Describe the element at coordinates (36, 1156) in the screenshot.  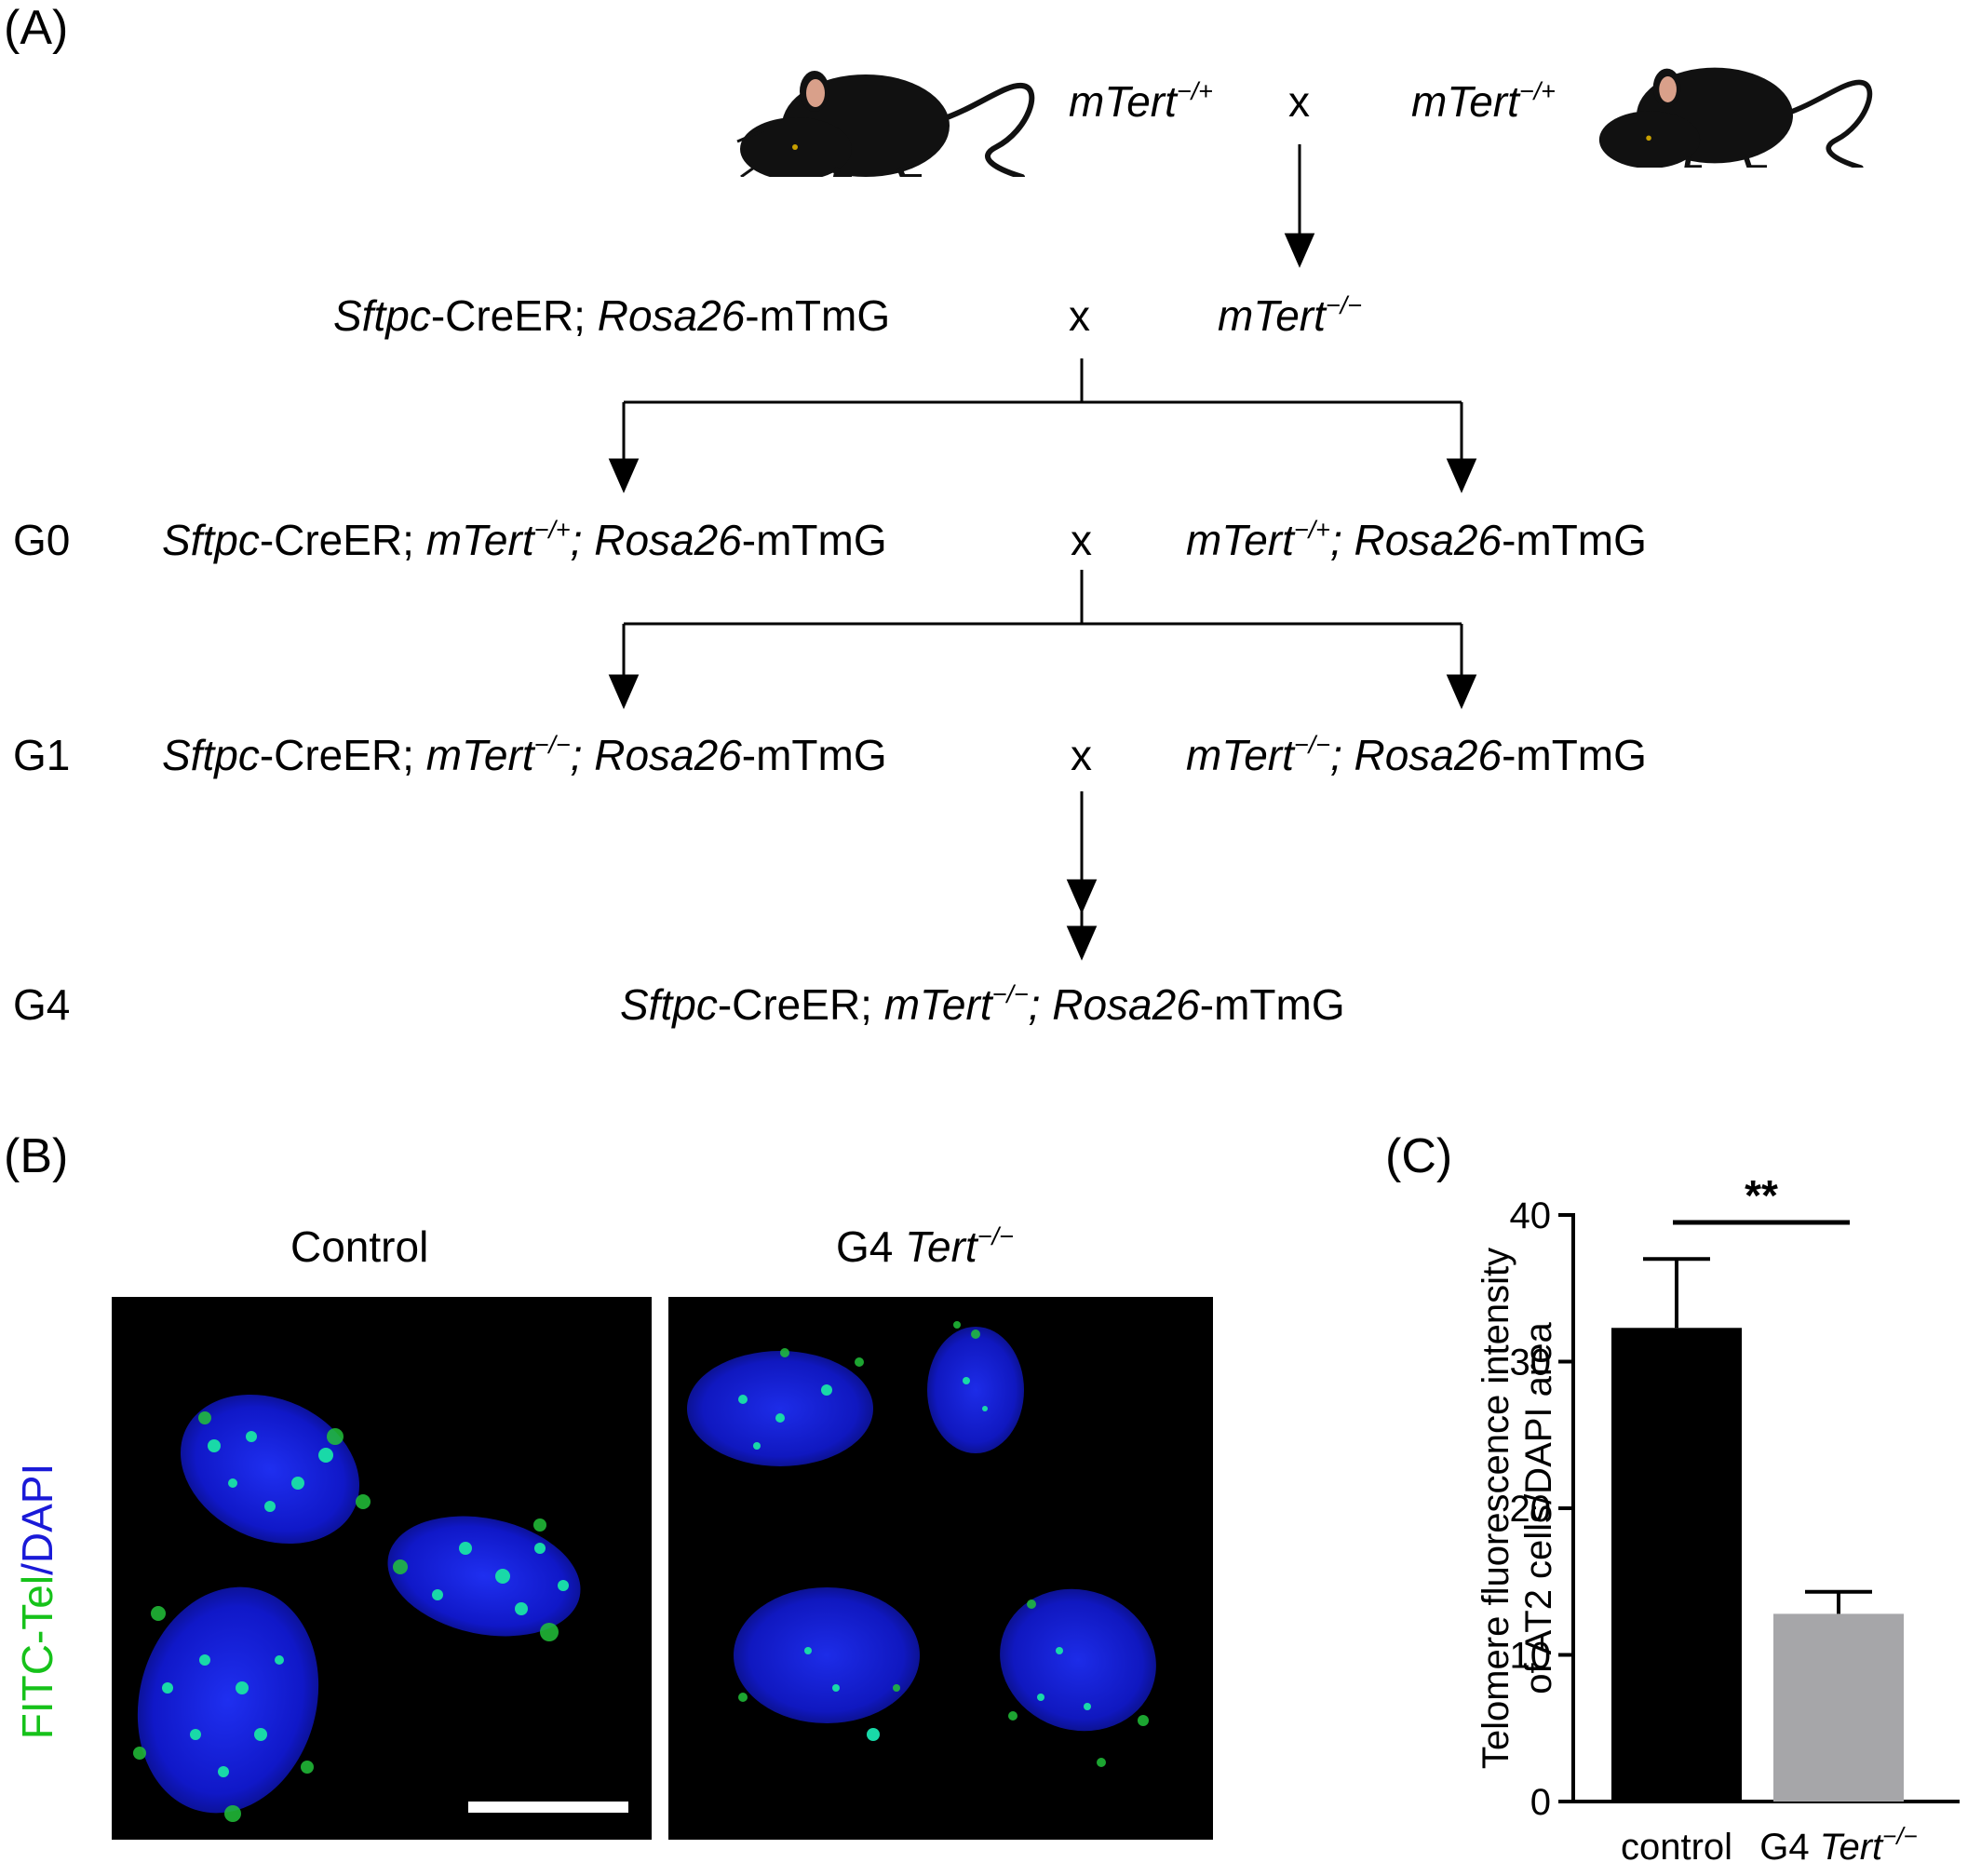
I see `panel-b-label: (B)` at that location.